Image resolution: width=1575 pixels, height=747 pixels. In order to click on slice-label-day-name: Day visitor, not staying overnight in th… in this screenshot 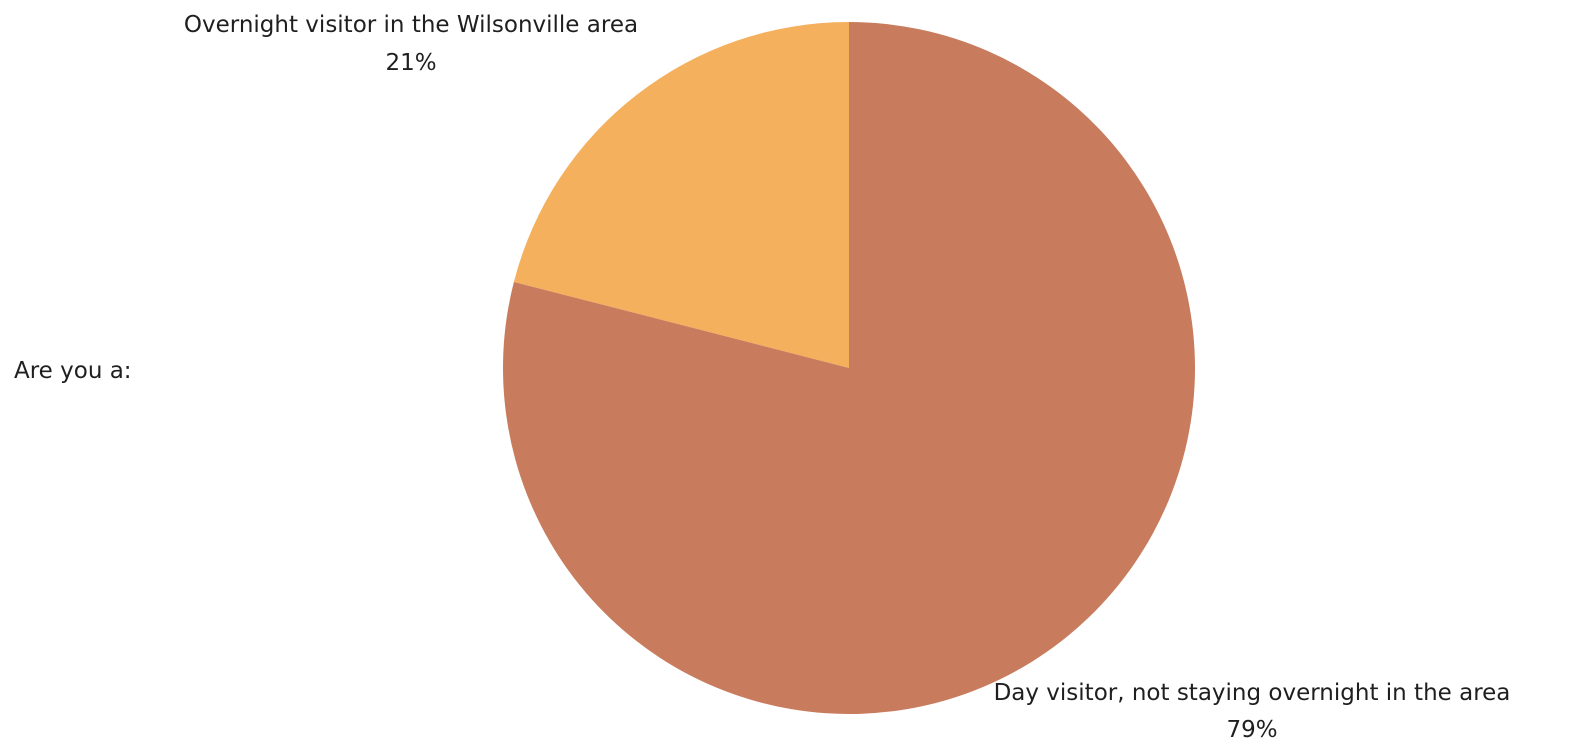, I will do `click(1252, 693)`.